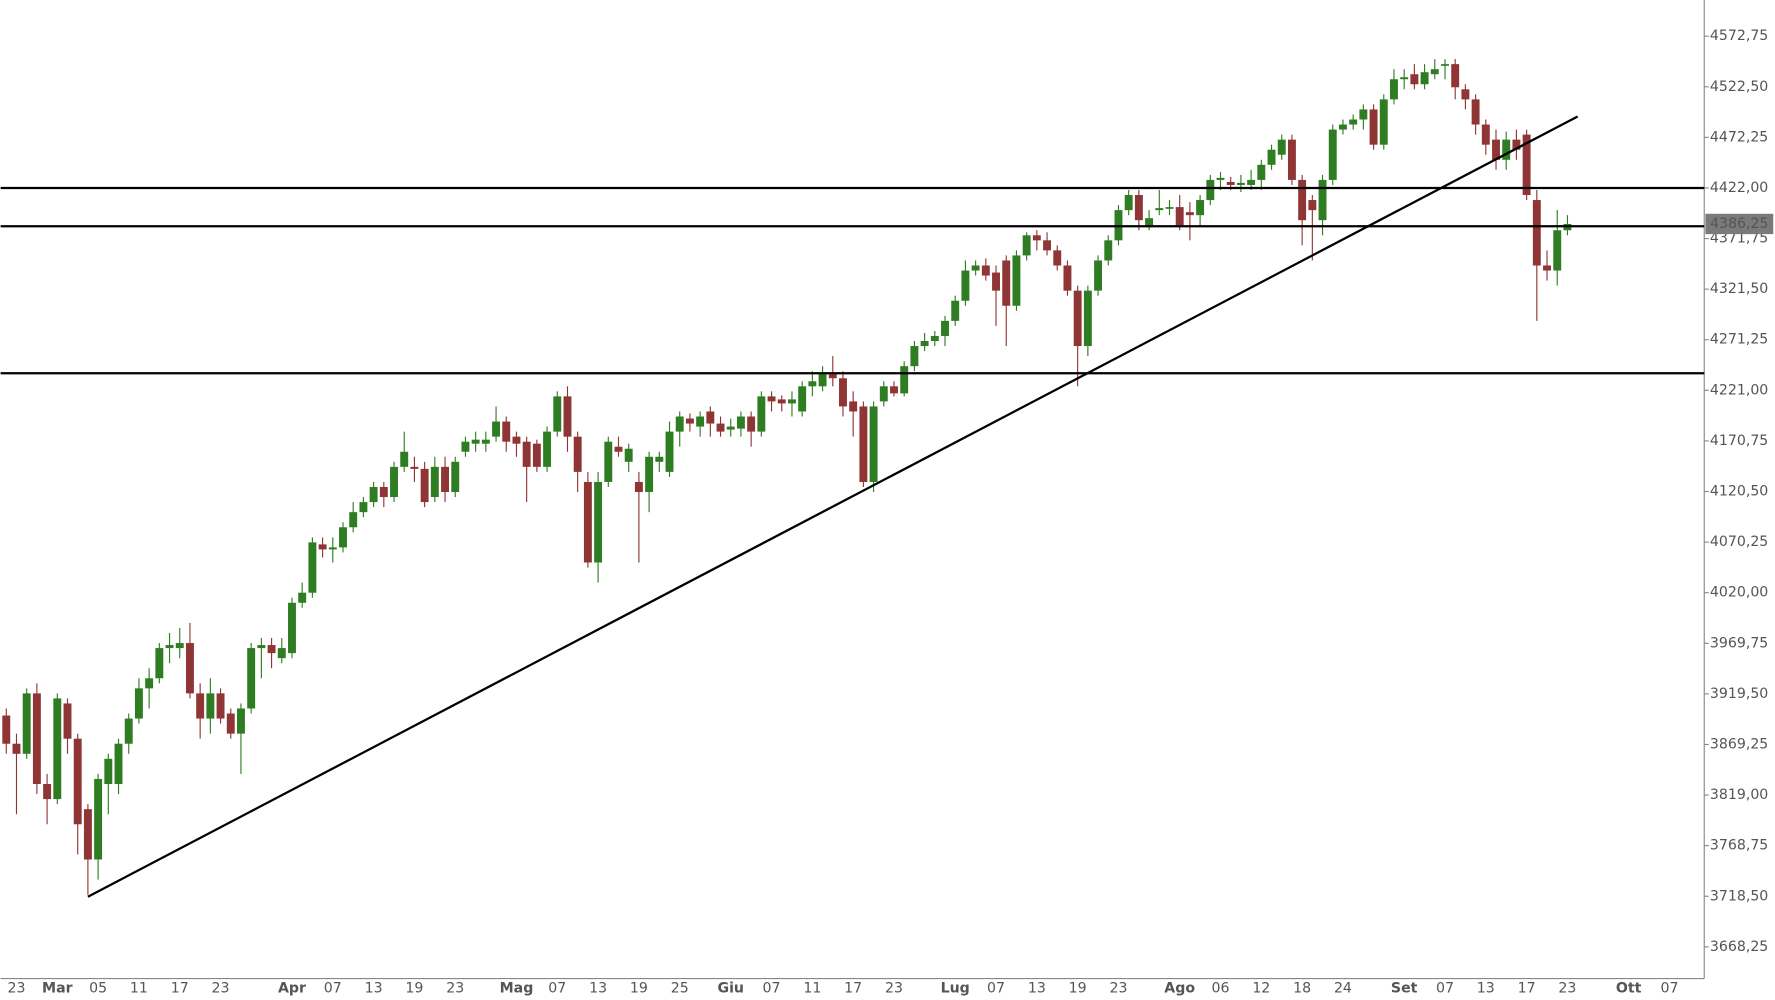 Image resolution: width=1775 pixels, height=1000 pixels. Describe the element at coordinates (1739, 390) in the screenshot. I see `y-tick-label: 4221,00` at that location.